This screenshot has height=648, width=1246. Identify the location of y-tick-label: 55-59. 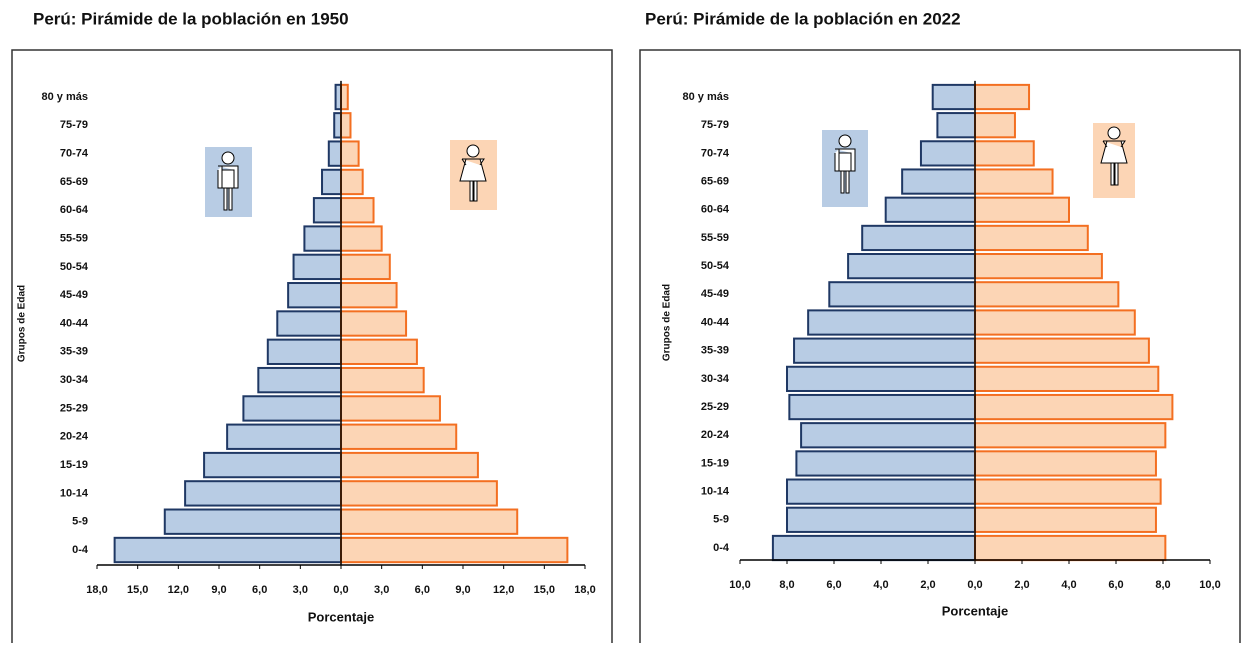
(74, 238).